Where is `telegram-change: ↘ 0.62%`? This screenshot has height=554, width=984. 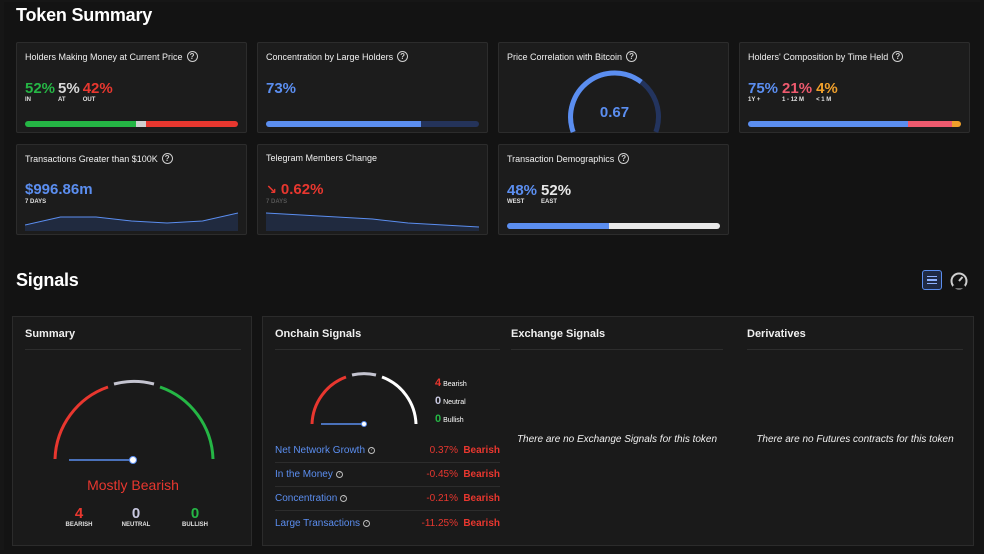 telegram-change: ↘ 0.62% is located at coordinates (294, 189).